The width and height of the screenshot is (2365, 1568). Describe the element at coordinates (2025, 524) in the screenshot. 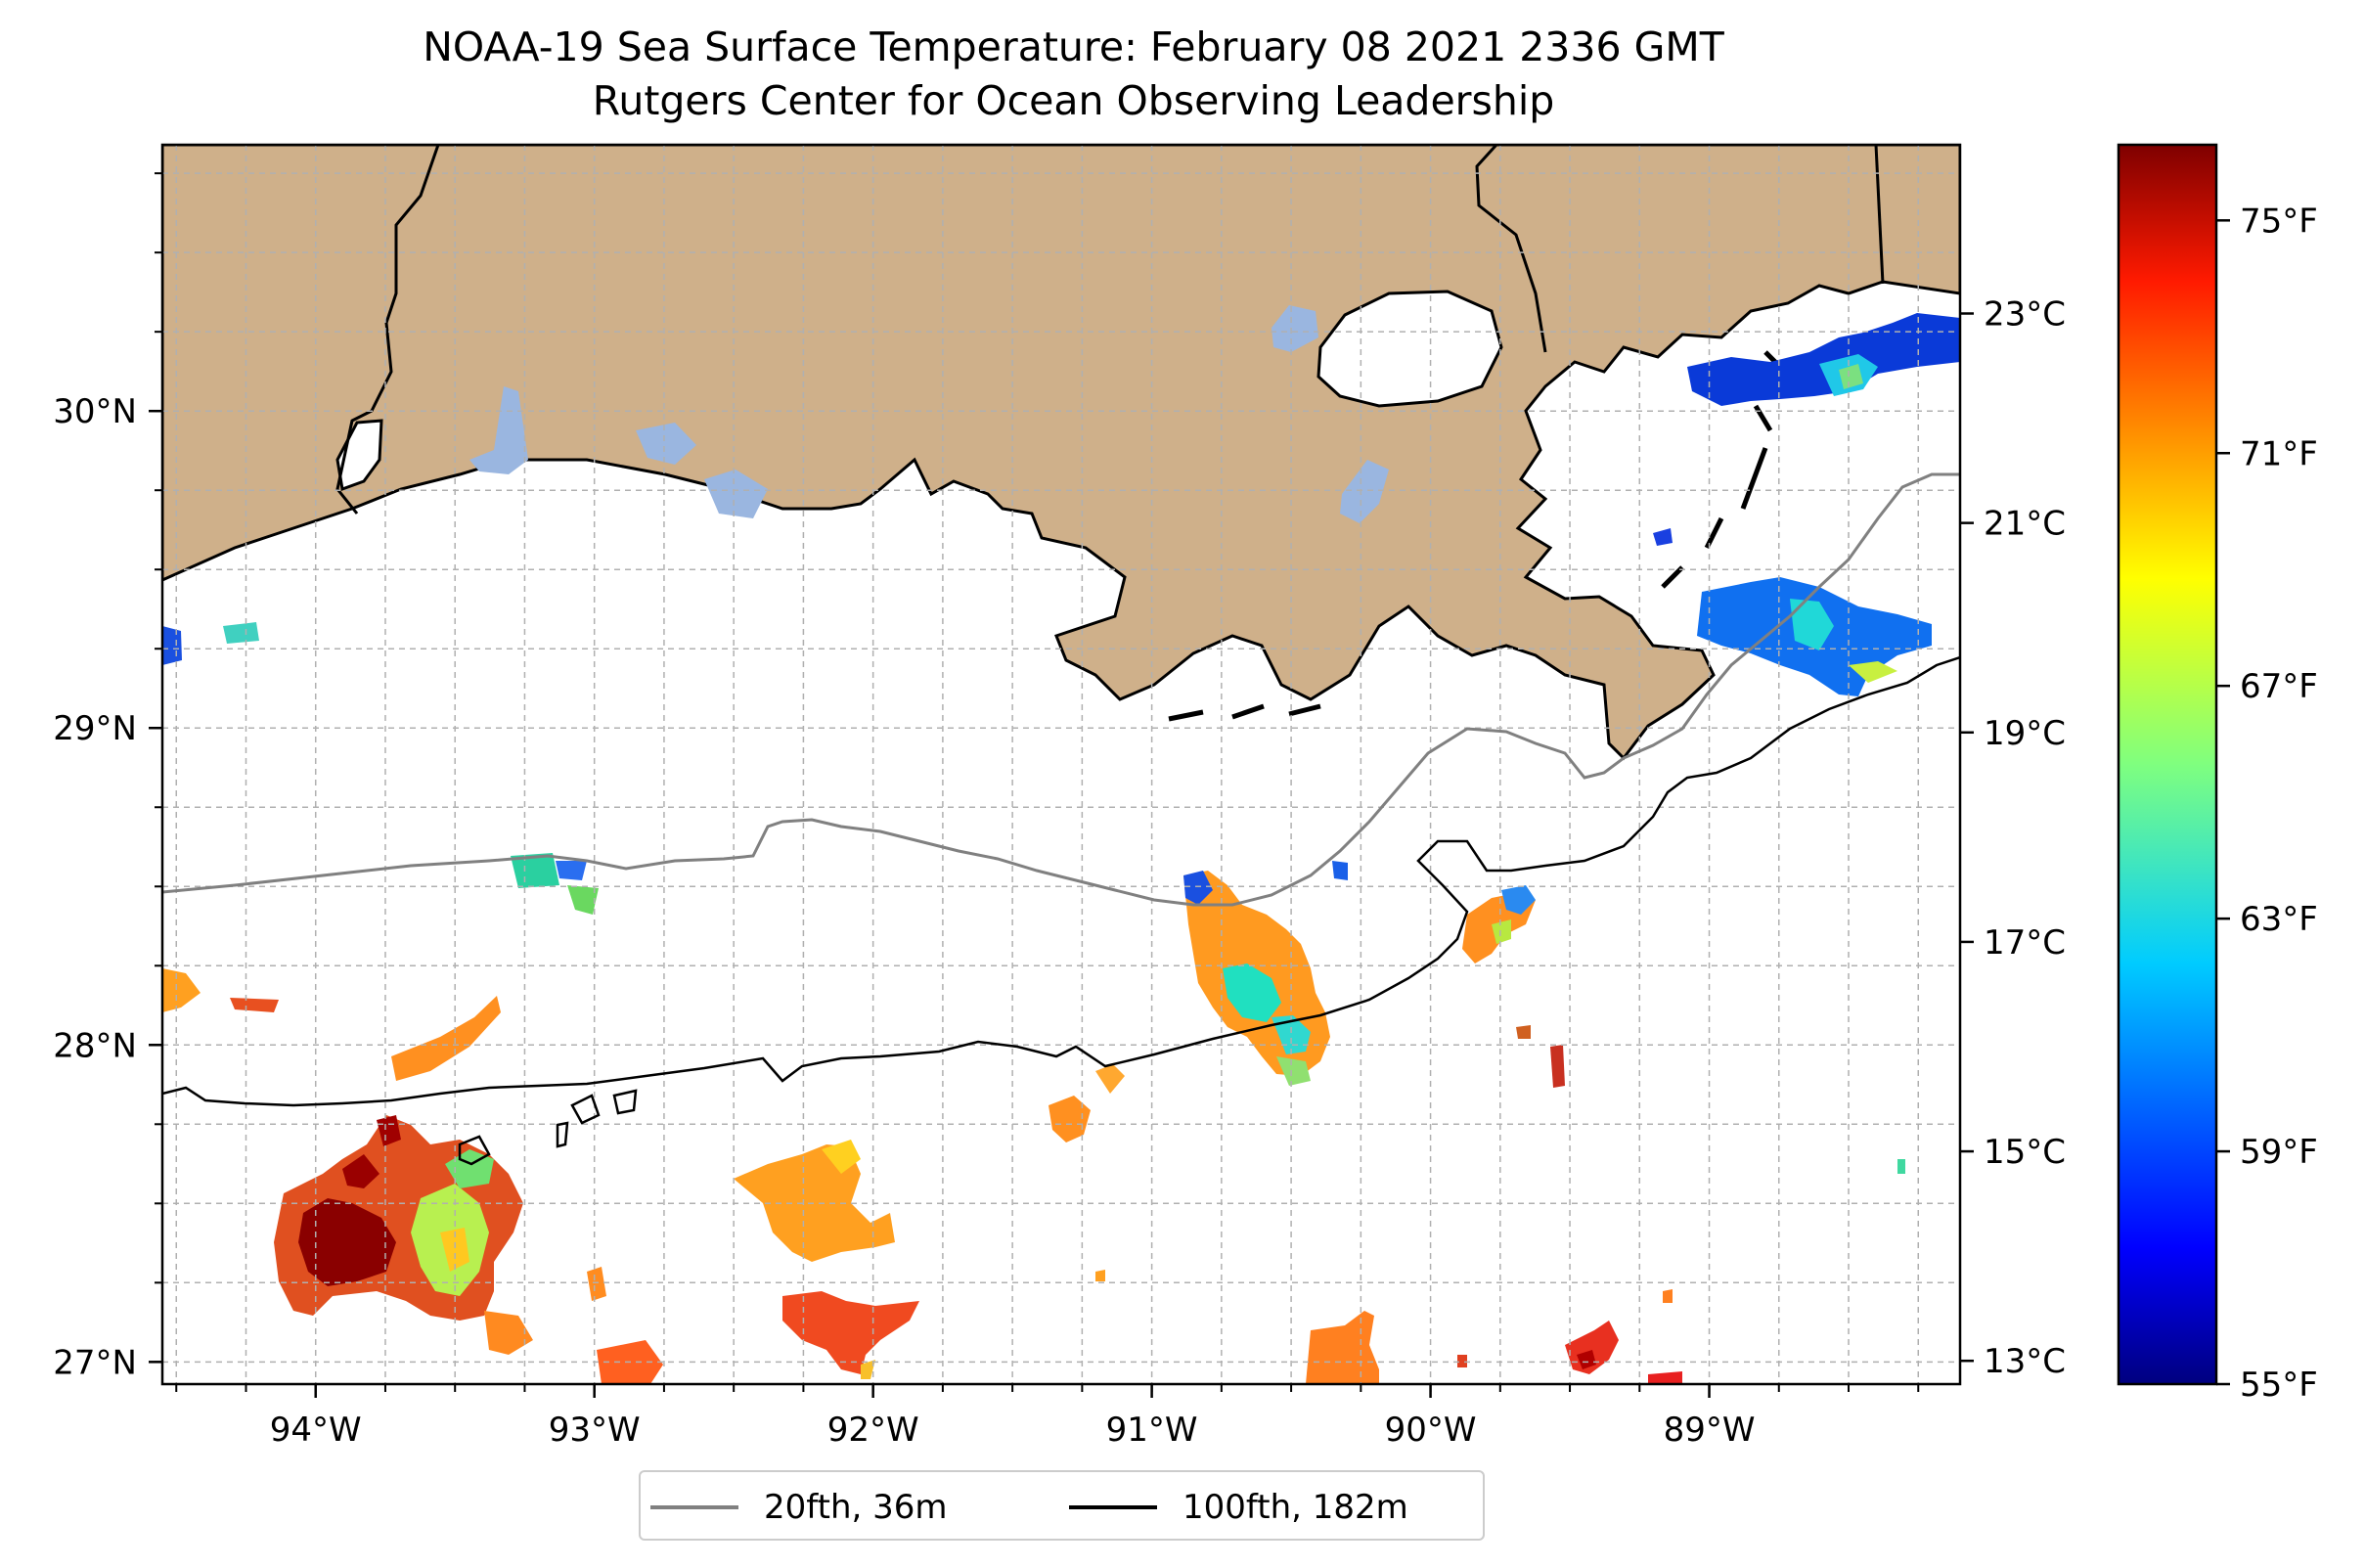

I see `c-tick-label: 21°C` at that location.